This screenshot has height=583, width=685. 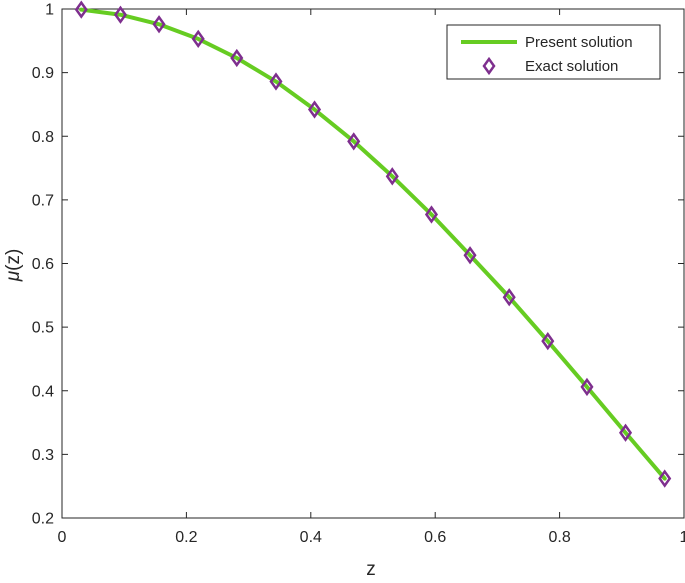 What do you see at coordinates (571, 66) in the screenshot?
I see `legend-label: Exact solution` at bounding box center [571, 66].